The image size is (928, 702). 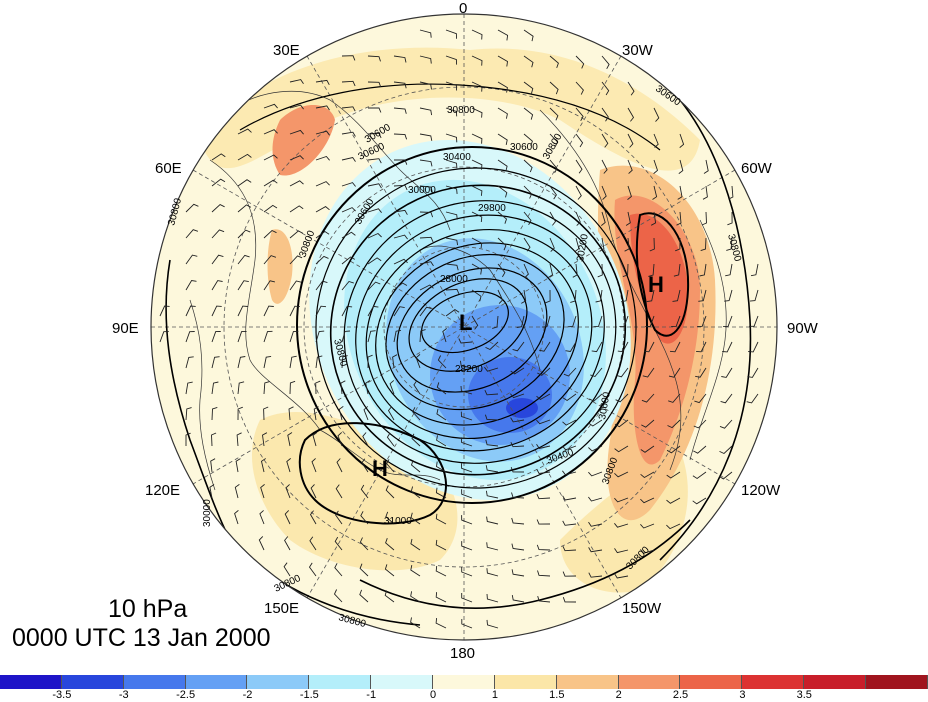 I want to click on contour-label: 30600, so click(x=605, y=406).